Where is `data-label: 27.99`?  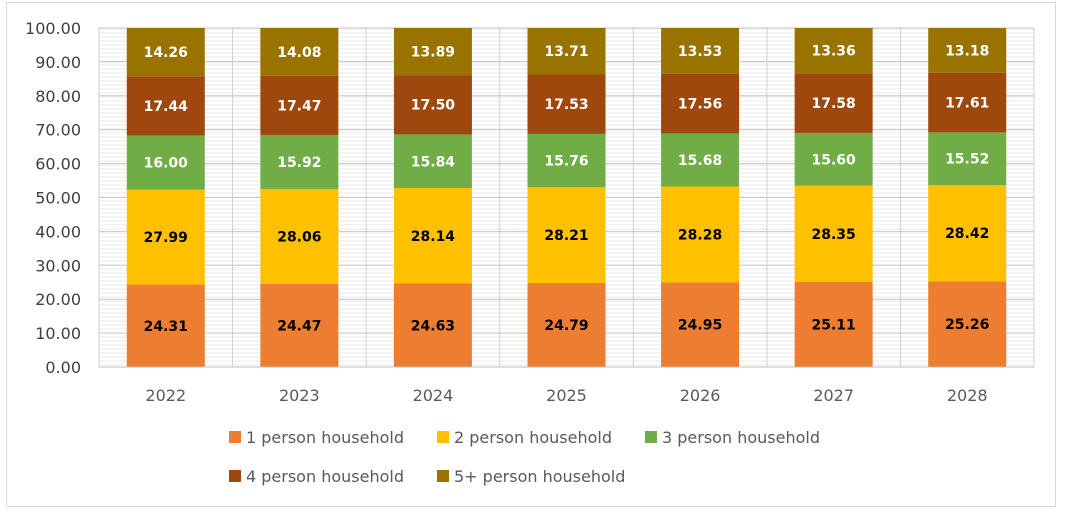
data-label: 27.99 is located at coordinates (166, 238).